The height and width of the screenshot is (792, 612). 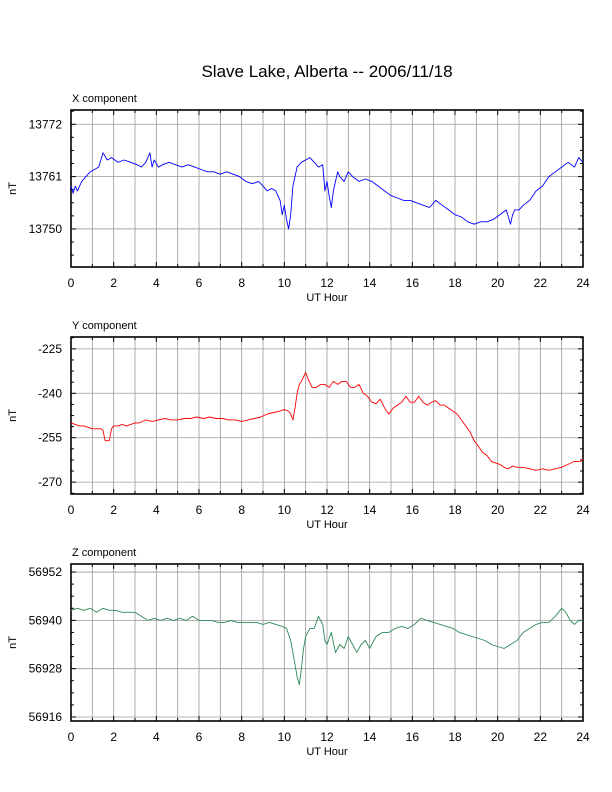 What do you see at coordinates (50, 438) in the screenshot?
I see `y-tick-label: -255` at bounding box center [50, 438].